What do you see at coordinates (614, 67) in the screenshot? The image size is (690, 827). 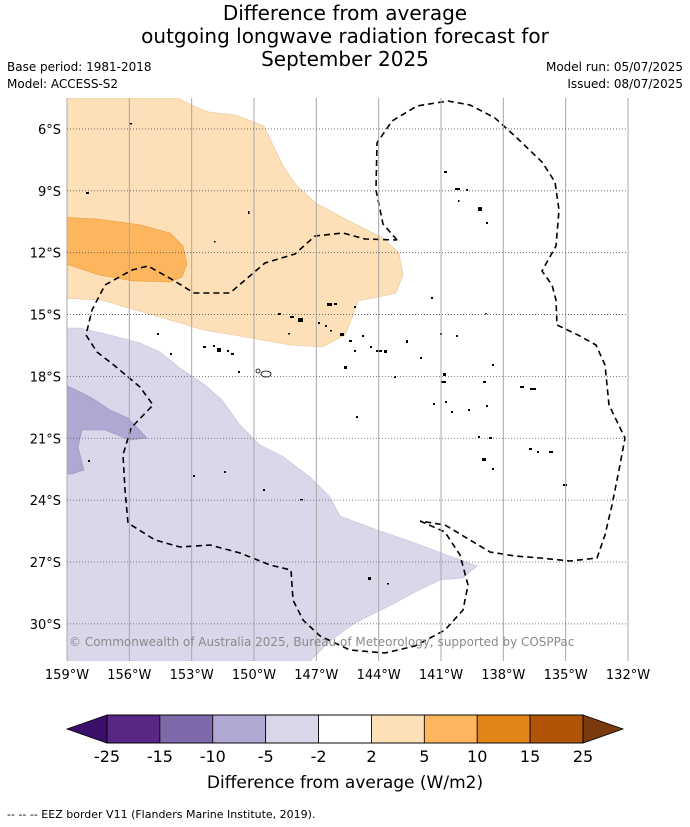 I see `model-run-date: Model run: 05/07/2025` at bounding box center [614, 67].